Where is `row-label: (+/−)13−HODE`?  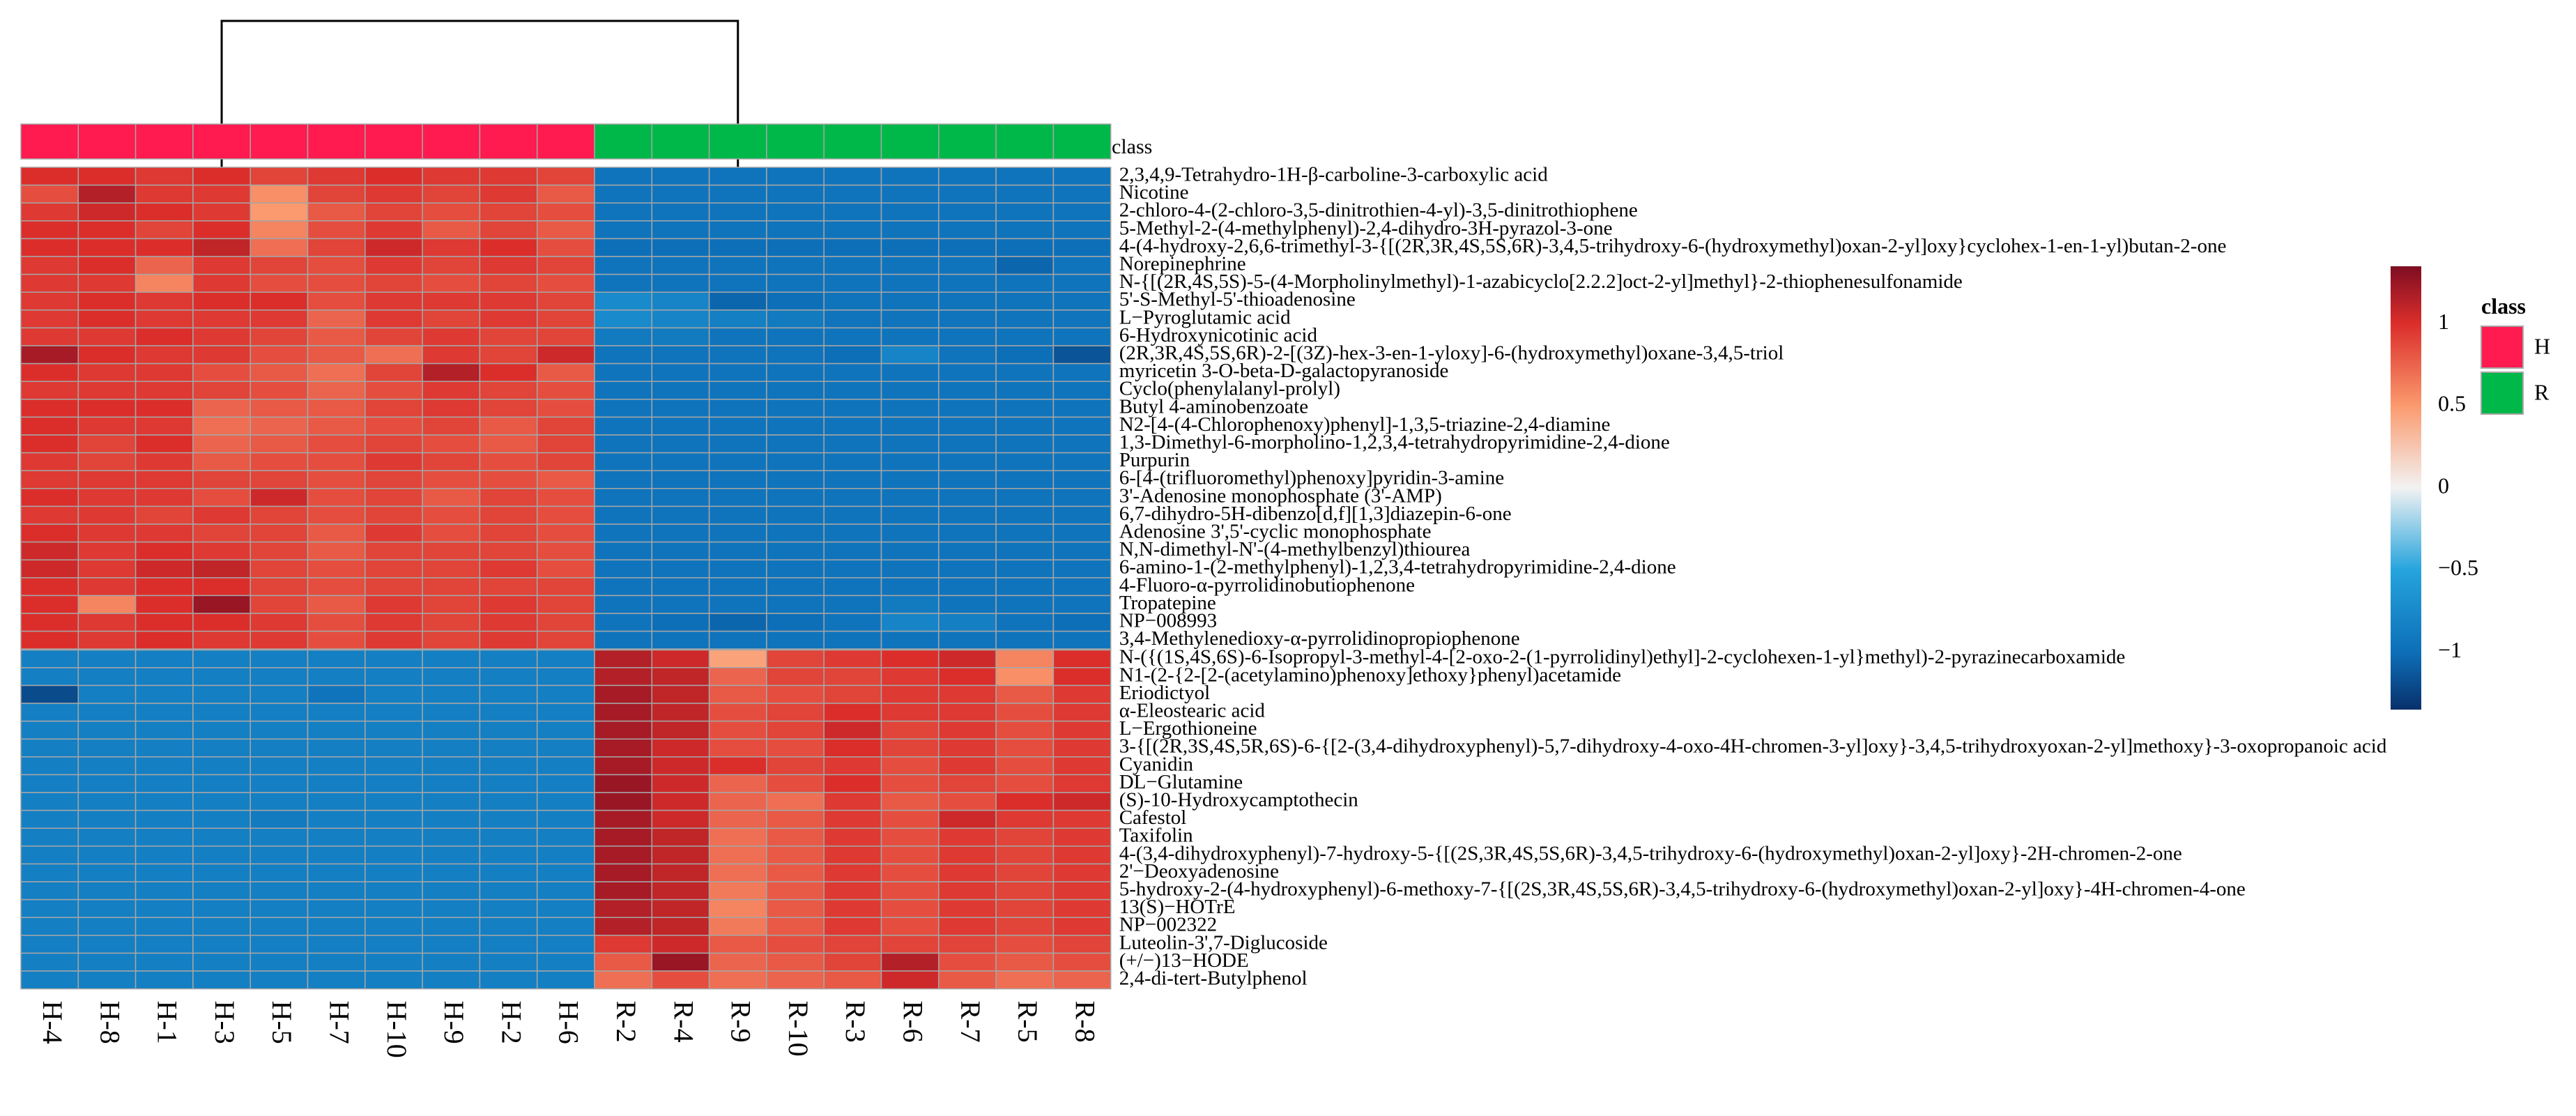
row-label: (+/−)13−HODE is located at coordinates (1184, 960).